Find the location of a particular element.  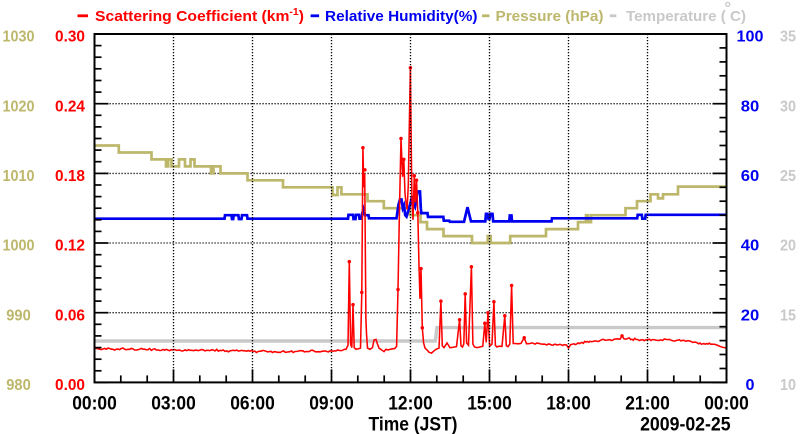

svg-text:Scattering Coefficient (km-1): Scattering Coefficient (km -1) is located at coordinates (199, 16).